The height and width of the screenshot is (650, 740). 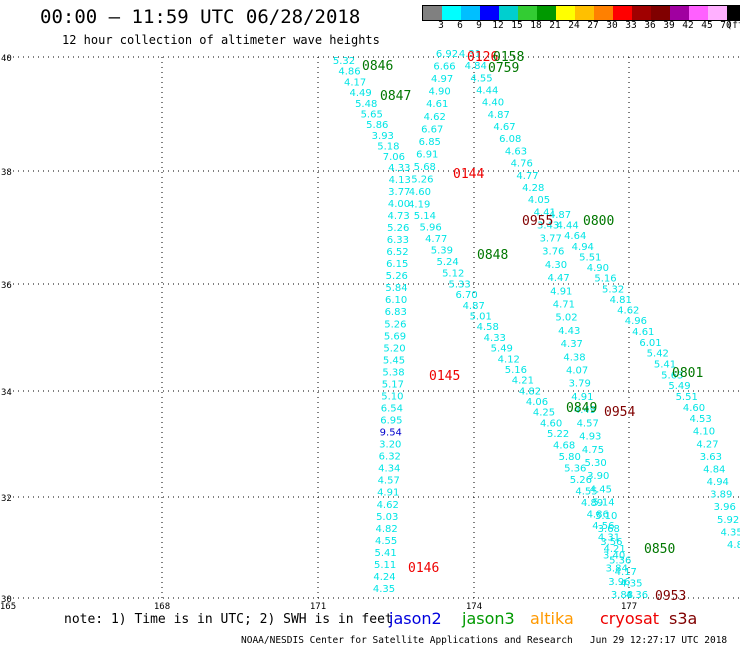 I want to click on wave-height-label: 4.30, so click(x=556, y=265).